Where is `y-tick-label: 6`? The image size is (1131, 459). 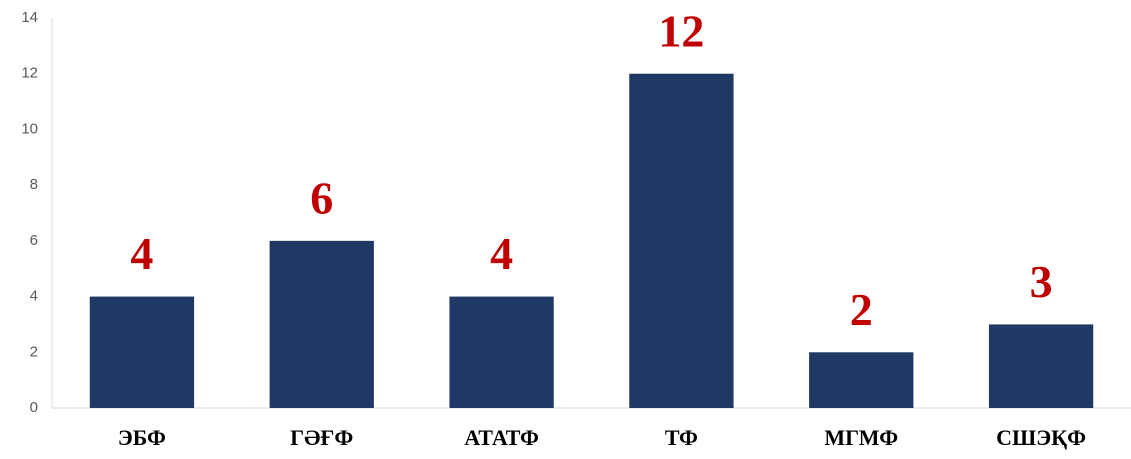
y-tick-label: 6 is located at coordinates (34, 240).